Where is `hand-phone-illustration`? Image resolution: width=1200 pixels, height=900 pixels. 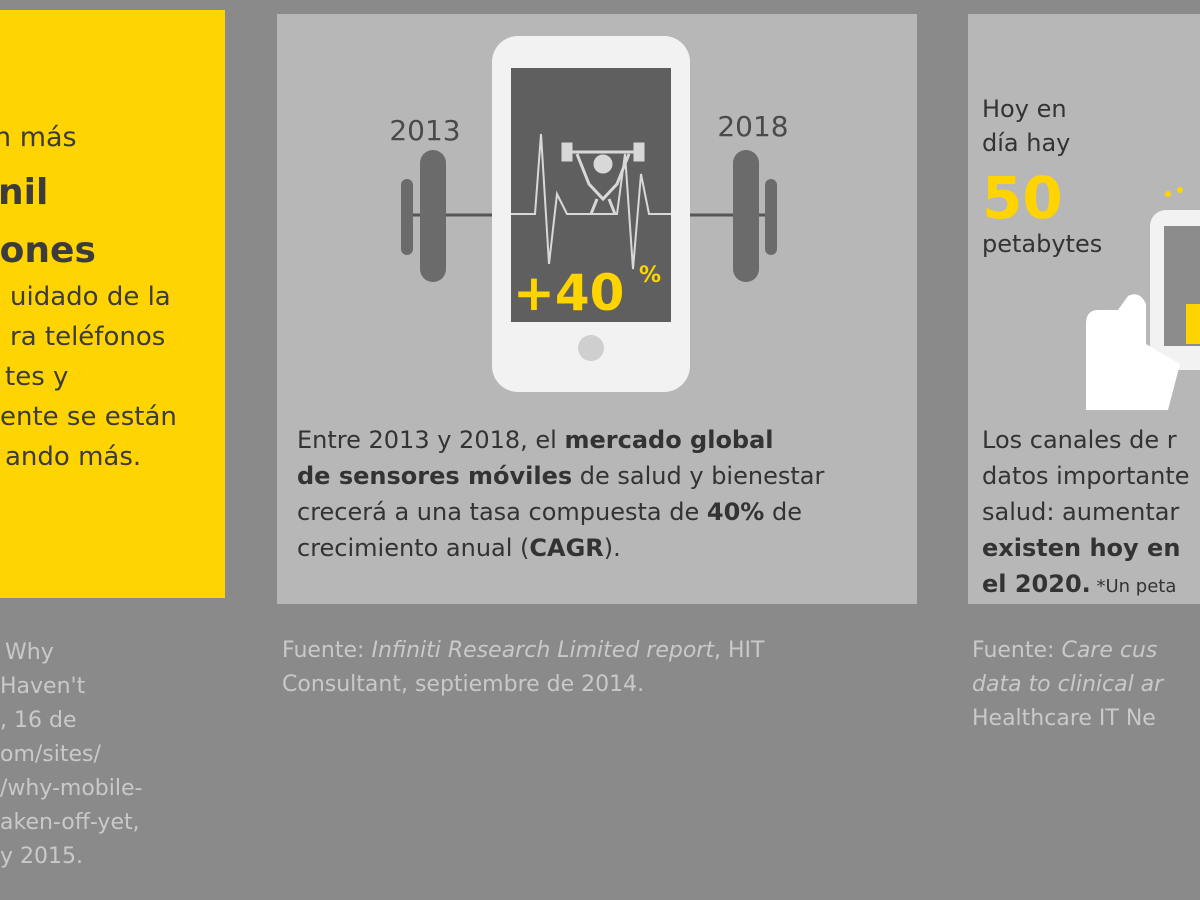 hand-phone-illustration is located at coordinates (1143, 298).